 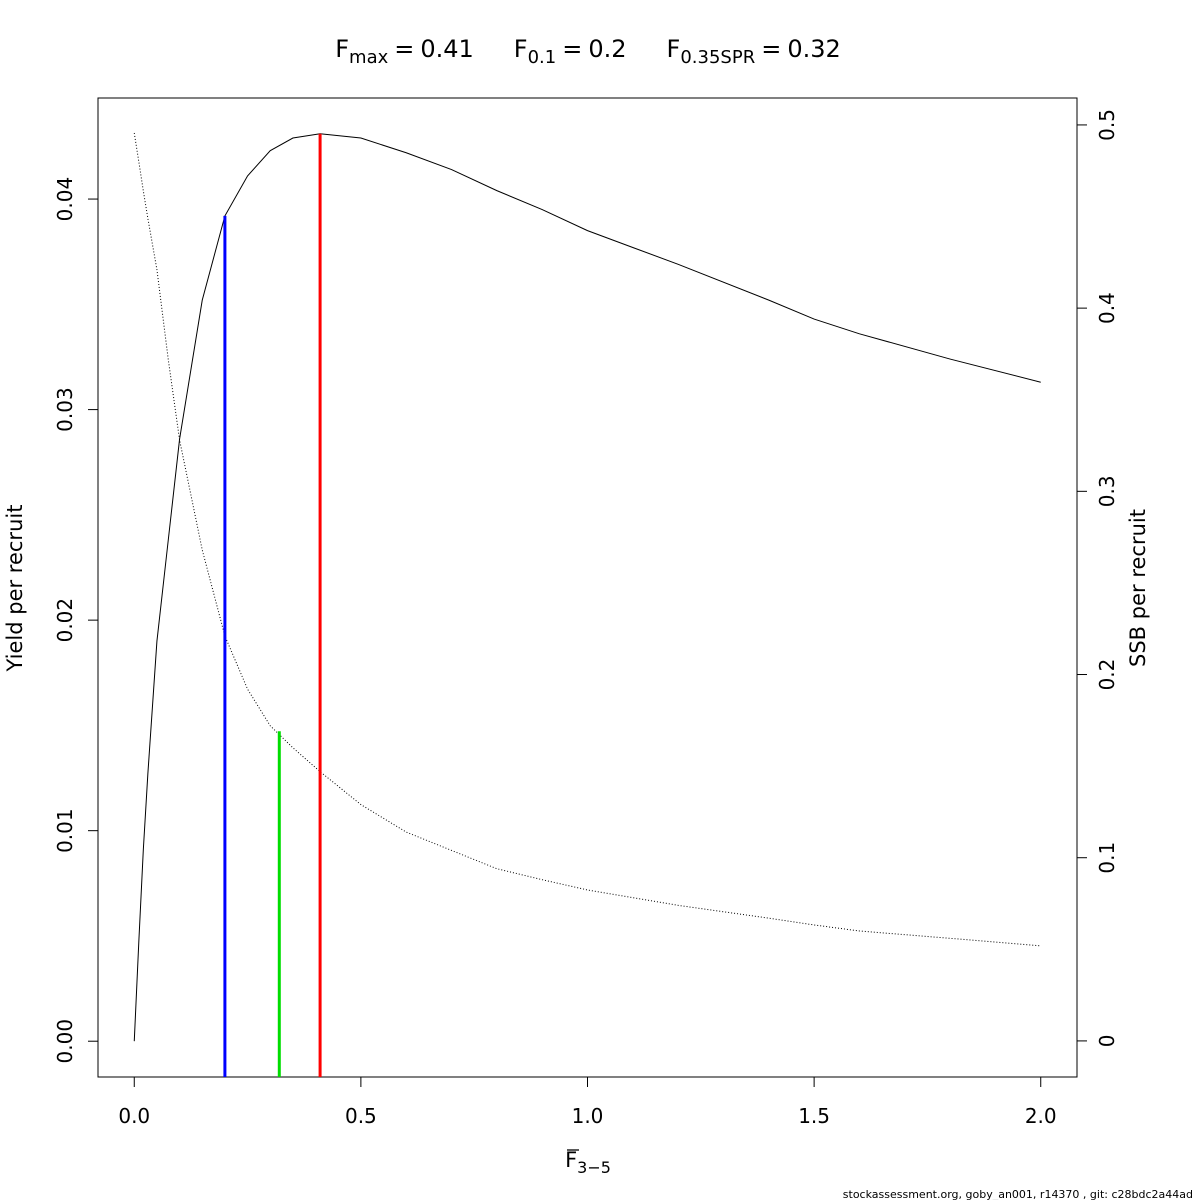 What do you see at coordinates (65, 199) in the screenshot?
I see `y-tick-label: 0.04` at bounding box center [65, 199].